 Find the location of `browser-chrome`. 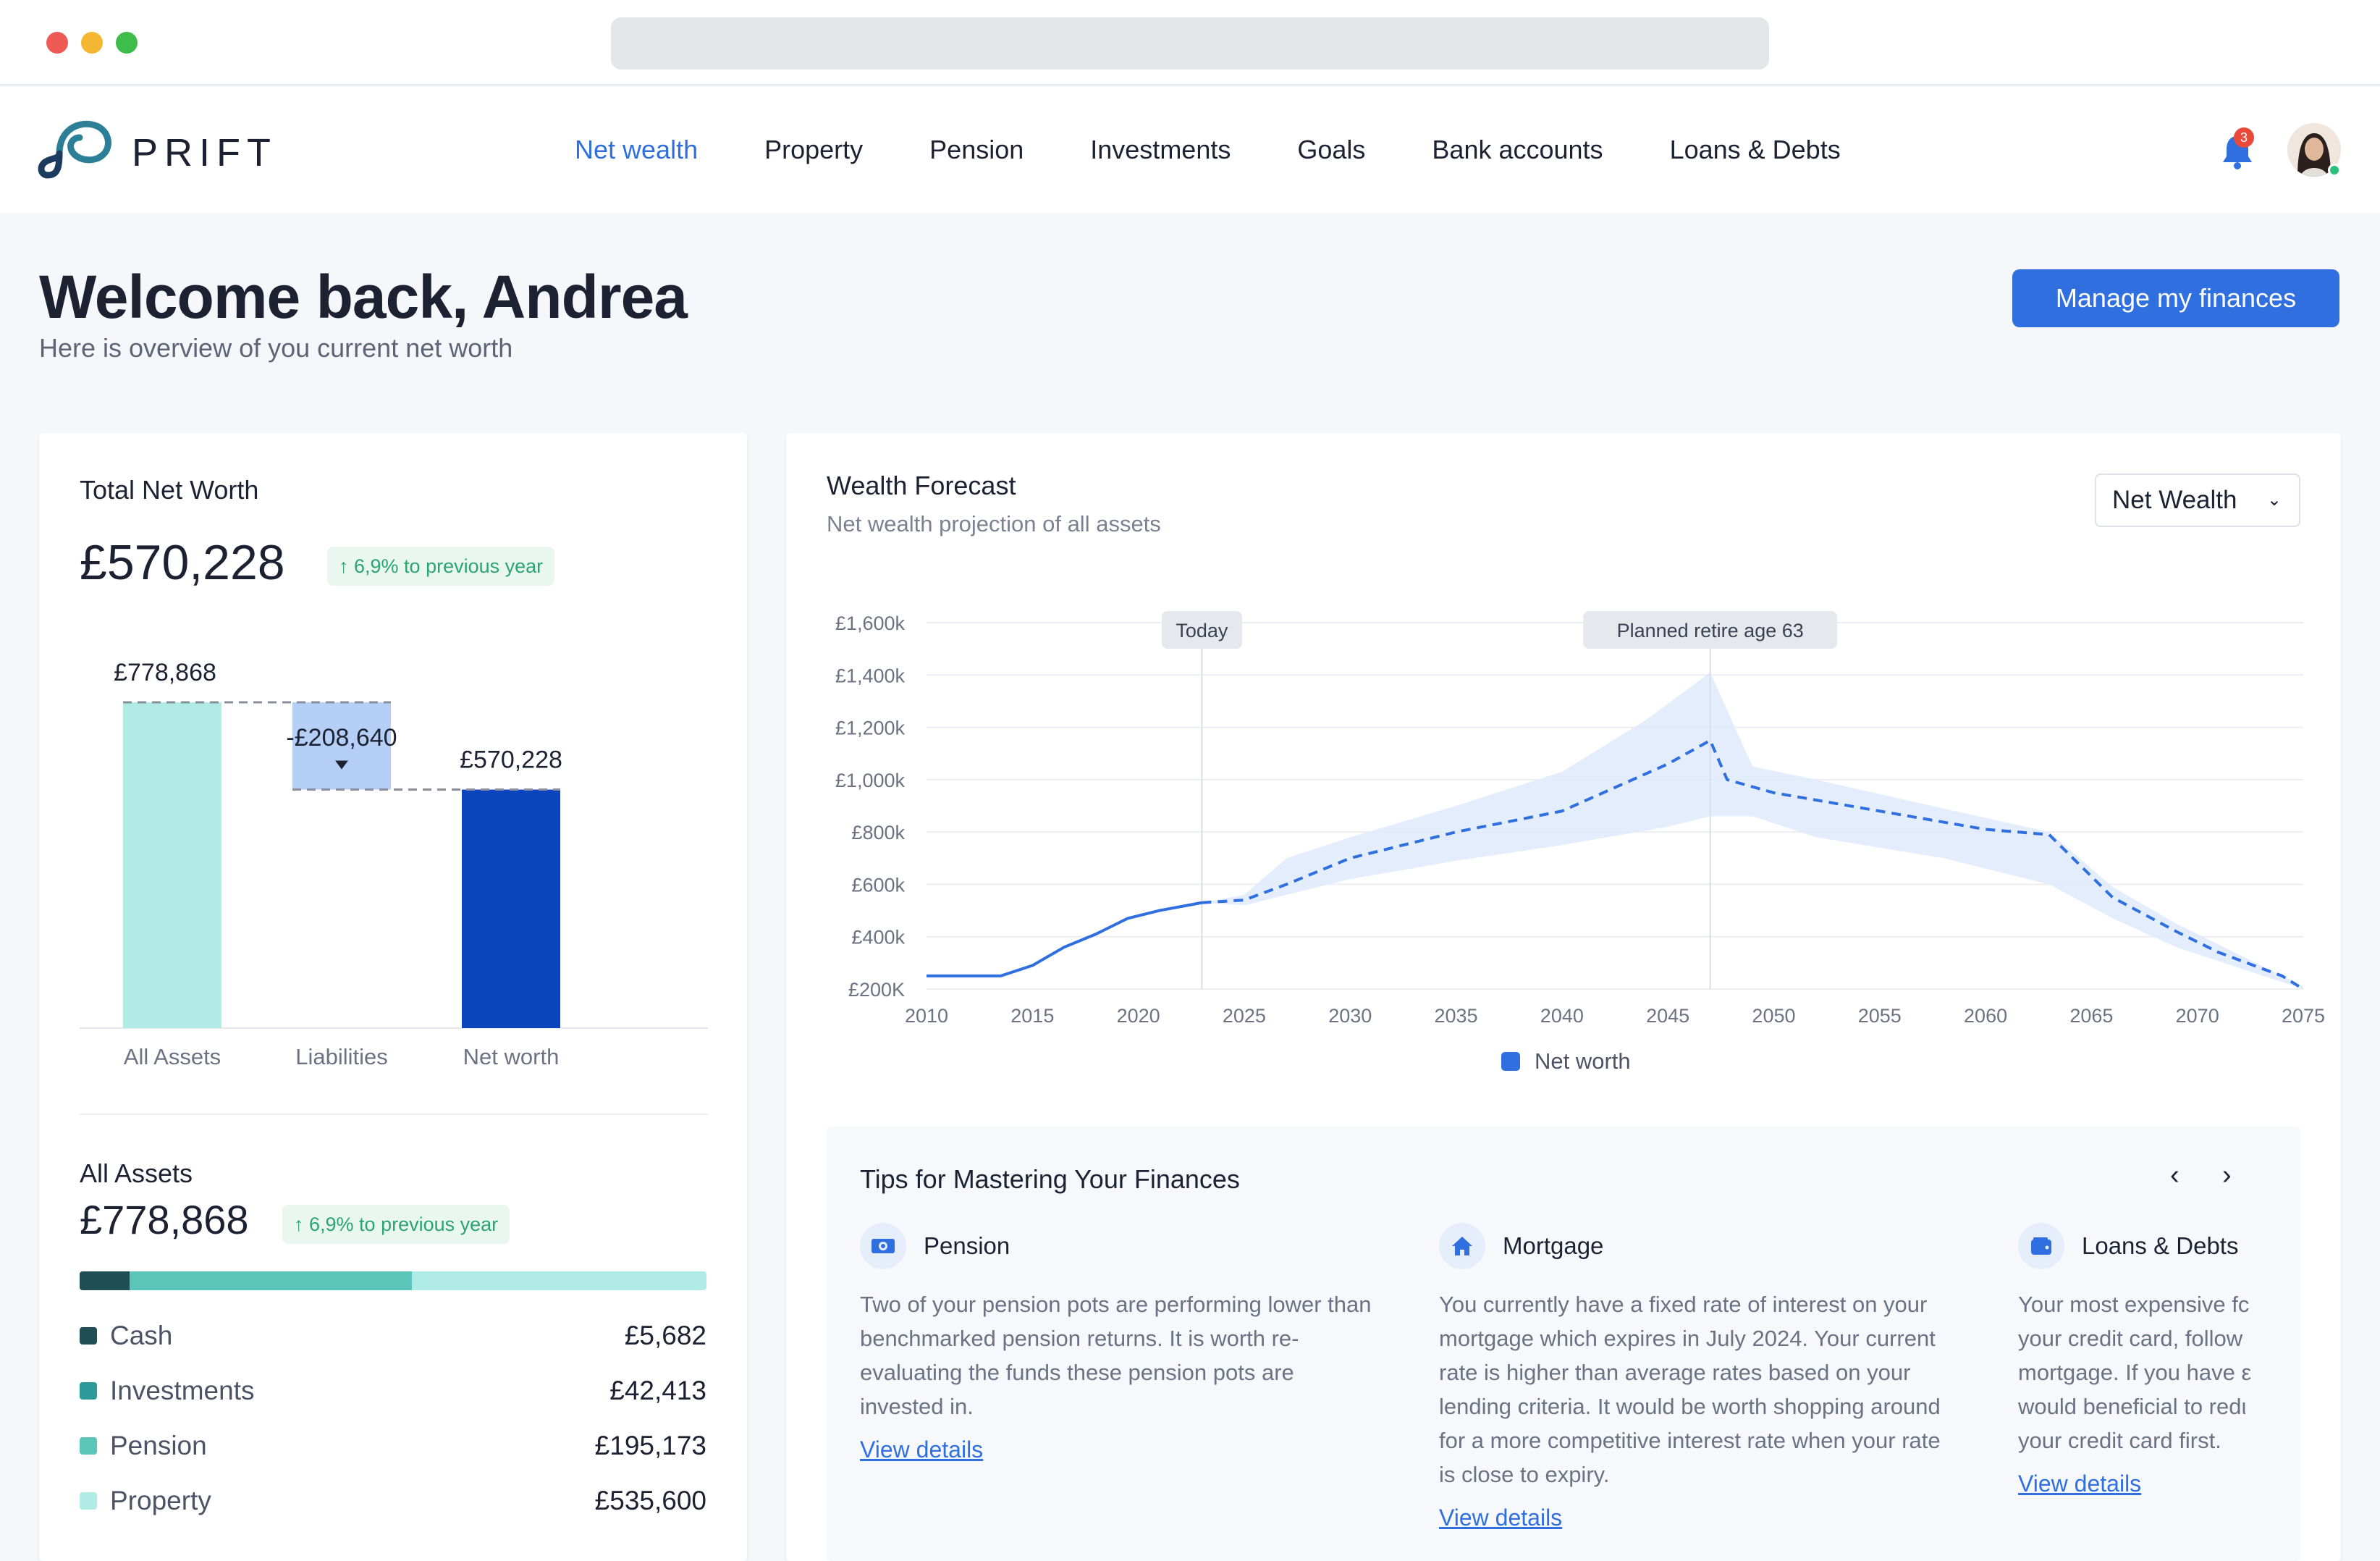

browser-chrome is located at coordinates (1190, 42).